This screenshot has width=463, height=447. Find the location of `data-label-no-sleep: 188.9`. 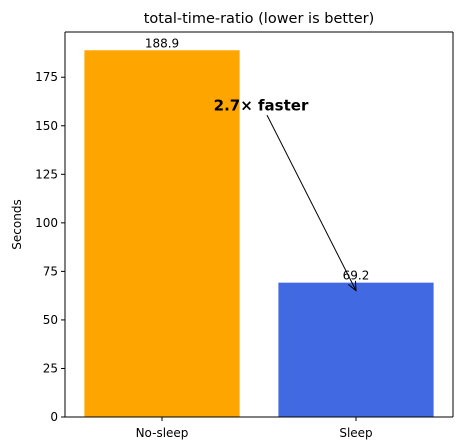

data-label-no-sleep: 188.9 is located at coordinates (162, 43).